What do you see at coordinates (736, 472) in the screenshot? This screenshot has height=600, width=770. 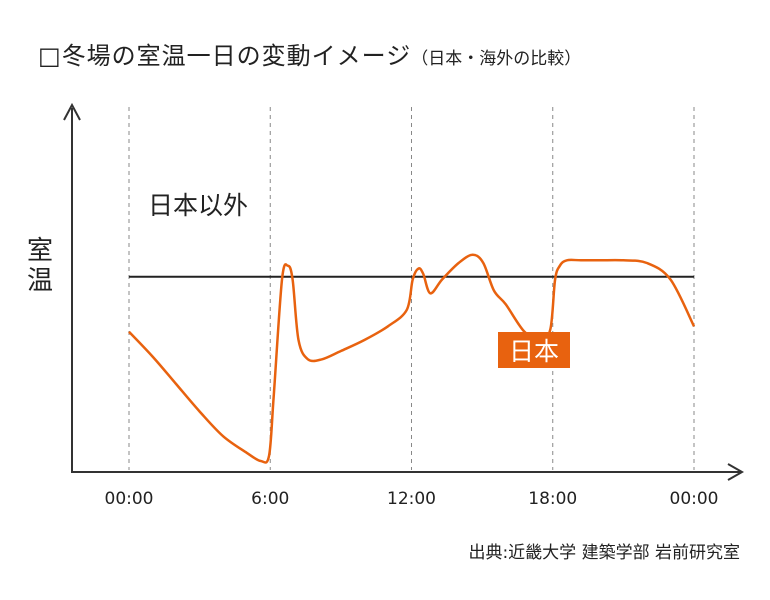 I see `x-axis-arrow` at bounding box center [736, 472].